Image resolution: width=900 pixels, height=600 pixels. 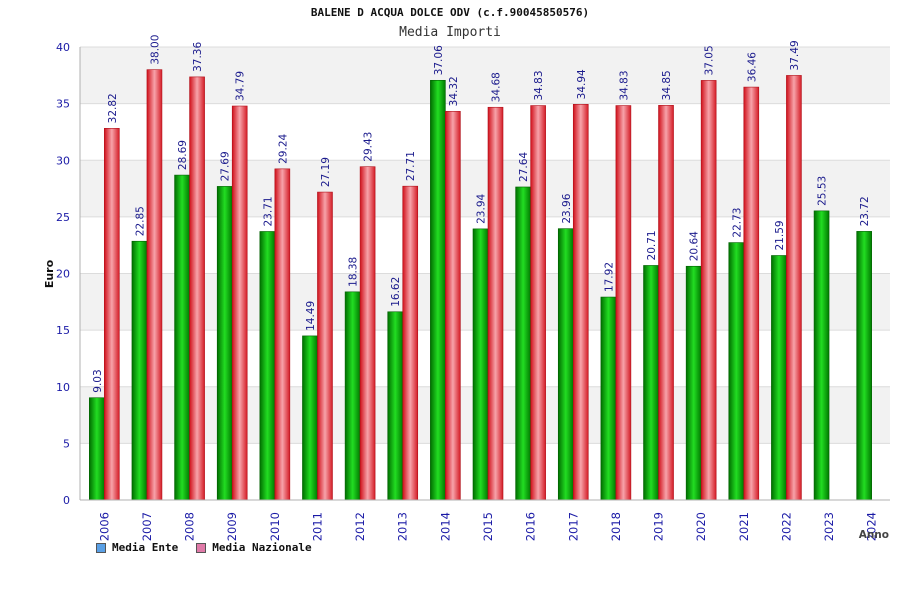 I want to click on x-tick-label: 2013, so click(x=403, y=526).